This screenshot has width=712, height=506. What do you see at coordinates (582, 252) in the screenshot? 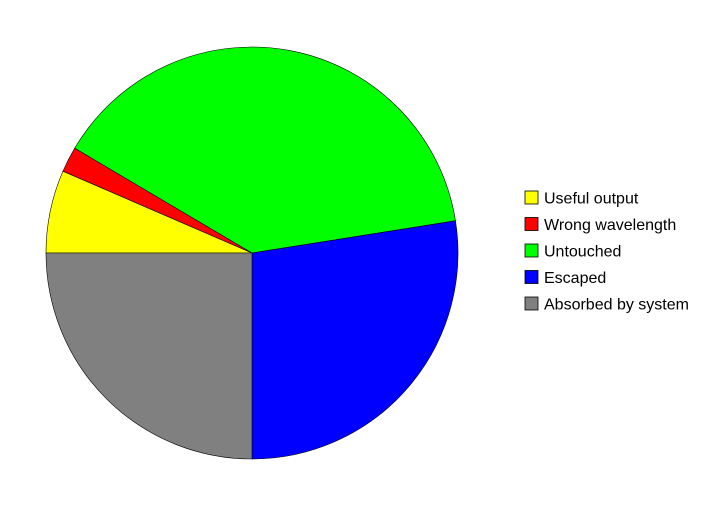
I see `legend-label: Untouched` at bounding box center [582, 252].